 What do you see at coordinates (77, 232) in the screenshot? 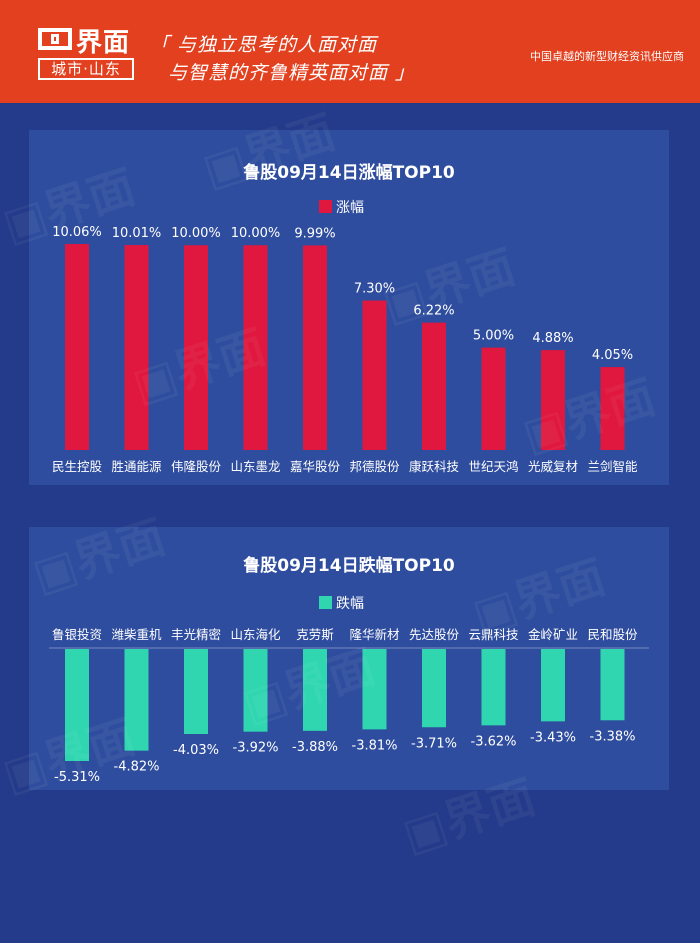
I see `data-label: 10.06%` at bounding box center [77, 232].